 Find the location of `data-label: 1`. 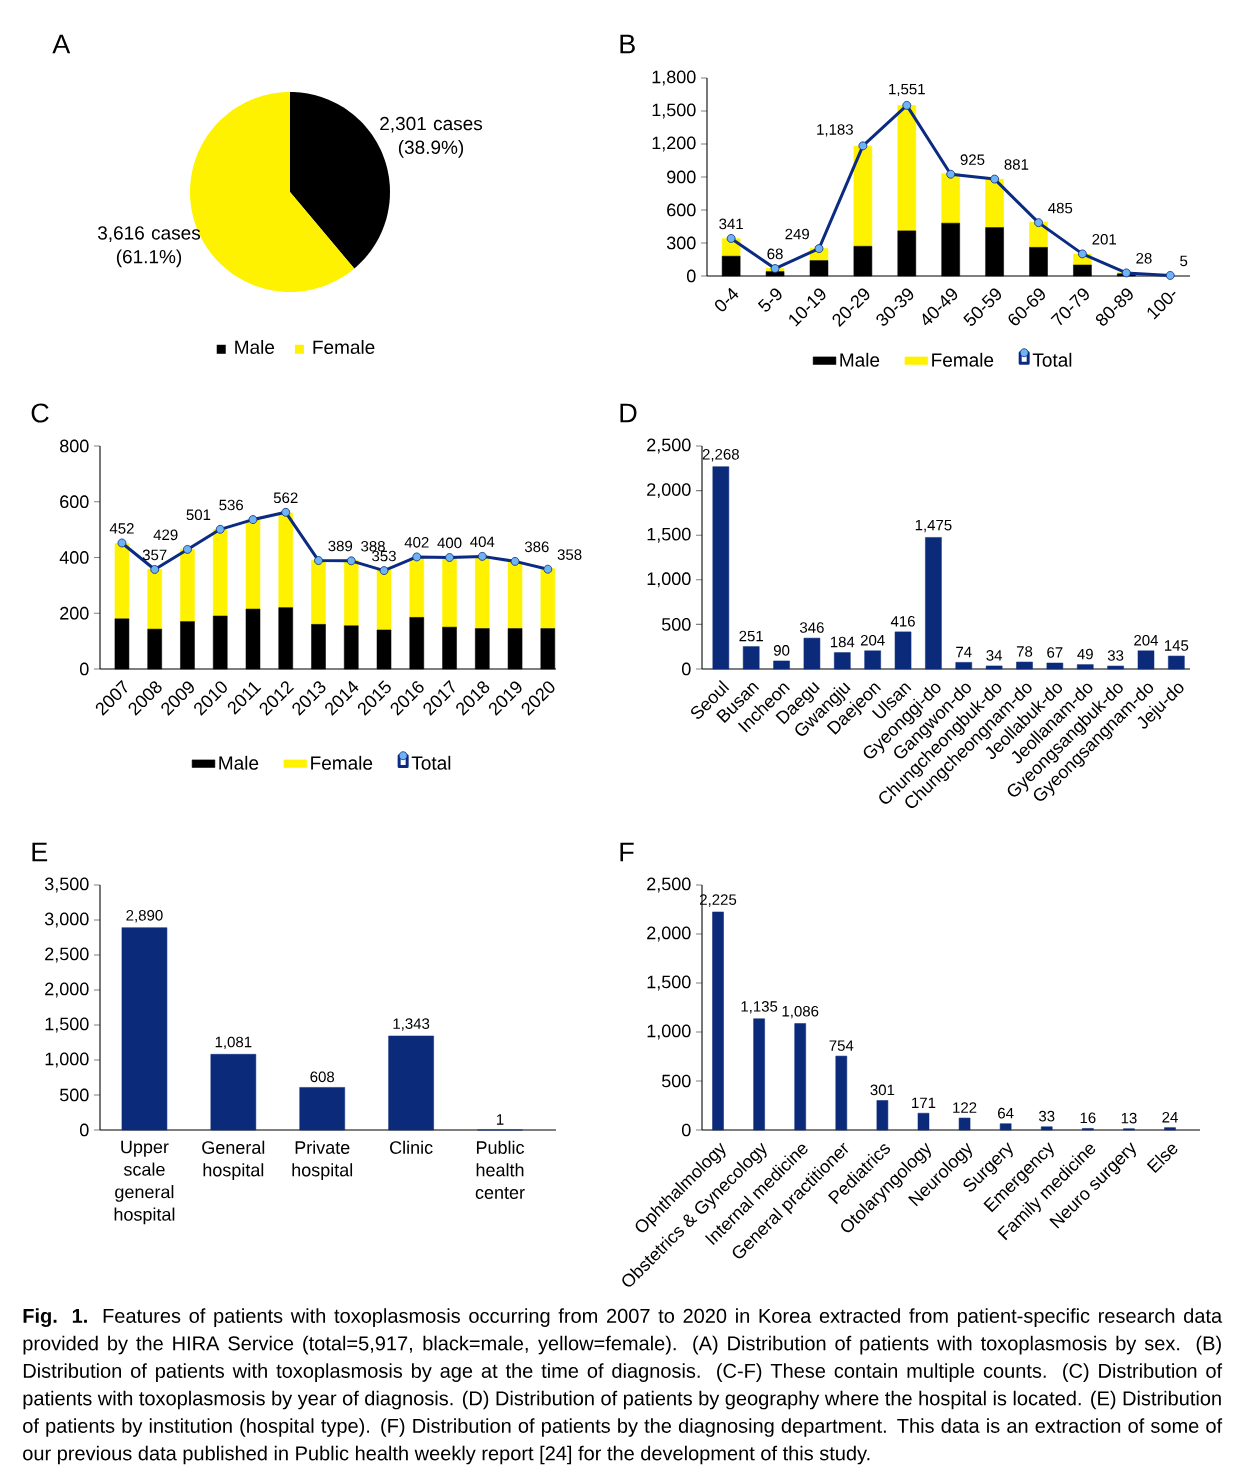

data-label: 1 is located at coordinates (500, 1119).